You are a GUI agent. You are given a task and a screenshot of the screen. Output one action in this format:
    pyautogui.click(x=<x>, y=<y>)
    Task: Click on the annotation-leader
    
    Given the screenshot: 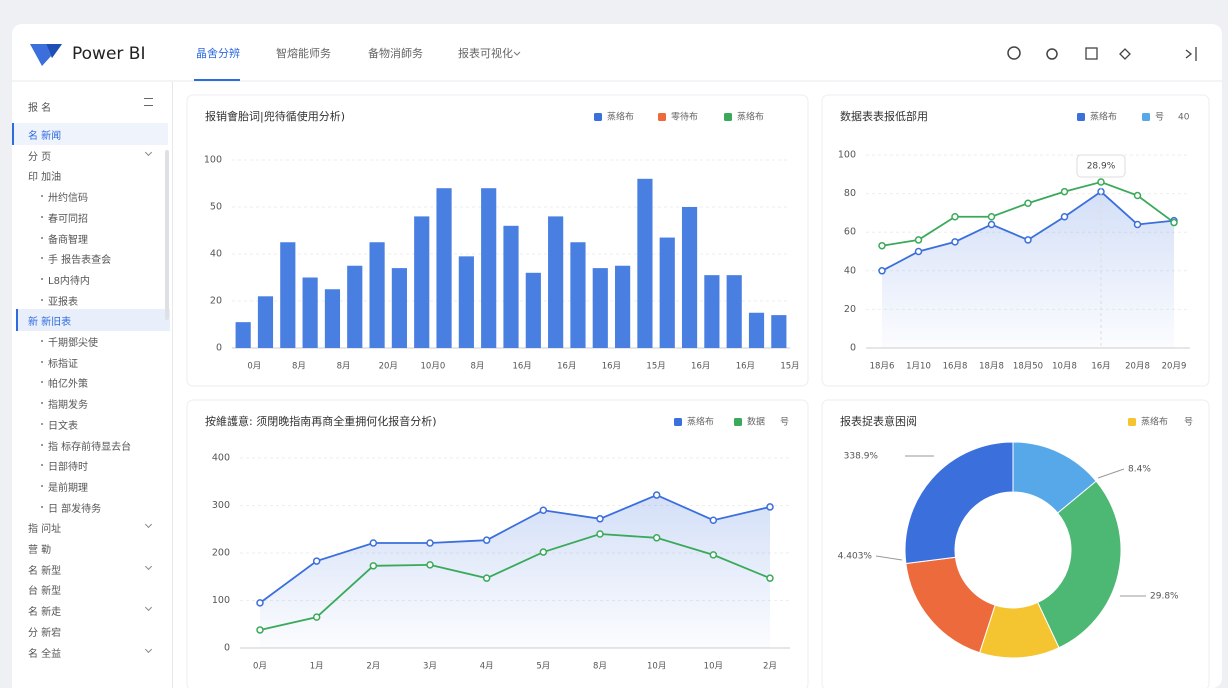 What is the action you would take?
    pyautogui.click(x=1111, y=473)
    